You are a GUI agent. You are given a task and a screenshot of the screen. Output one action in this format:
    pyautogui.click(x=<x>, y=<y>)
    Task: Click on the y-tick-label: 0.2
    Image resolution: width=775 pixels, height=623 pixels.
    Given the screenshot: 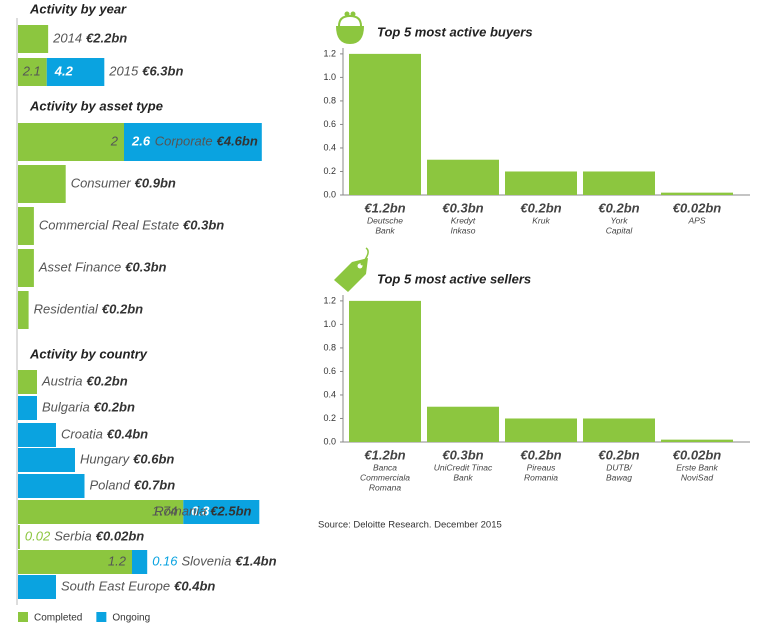 What is the action you would take?
    pyautogui.click(x=329, y=171)
    